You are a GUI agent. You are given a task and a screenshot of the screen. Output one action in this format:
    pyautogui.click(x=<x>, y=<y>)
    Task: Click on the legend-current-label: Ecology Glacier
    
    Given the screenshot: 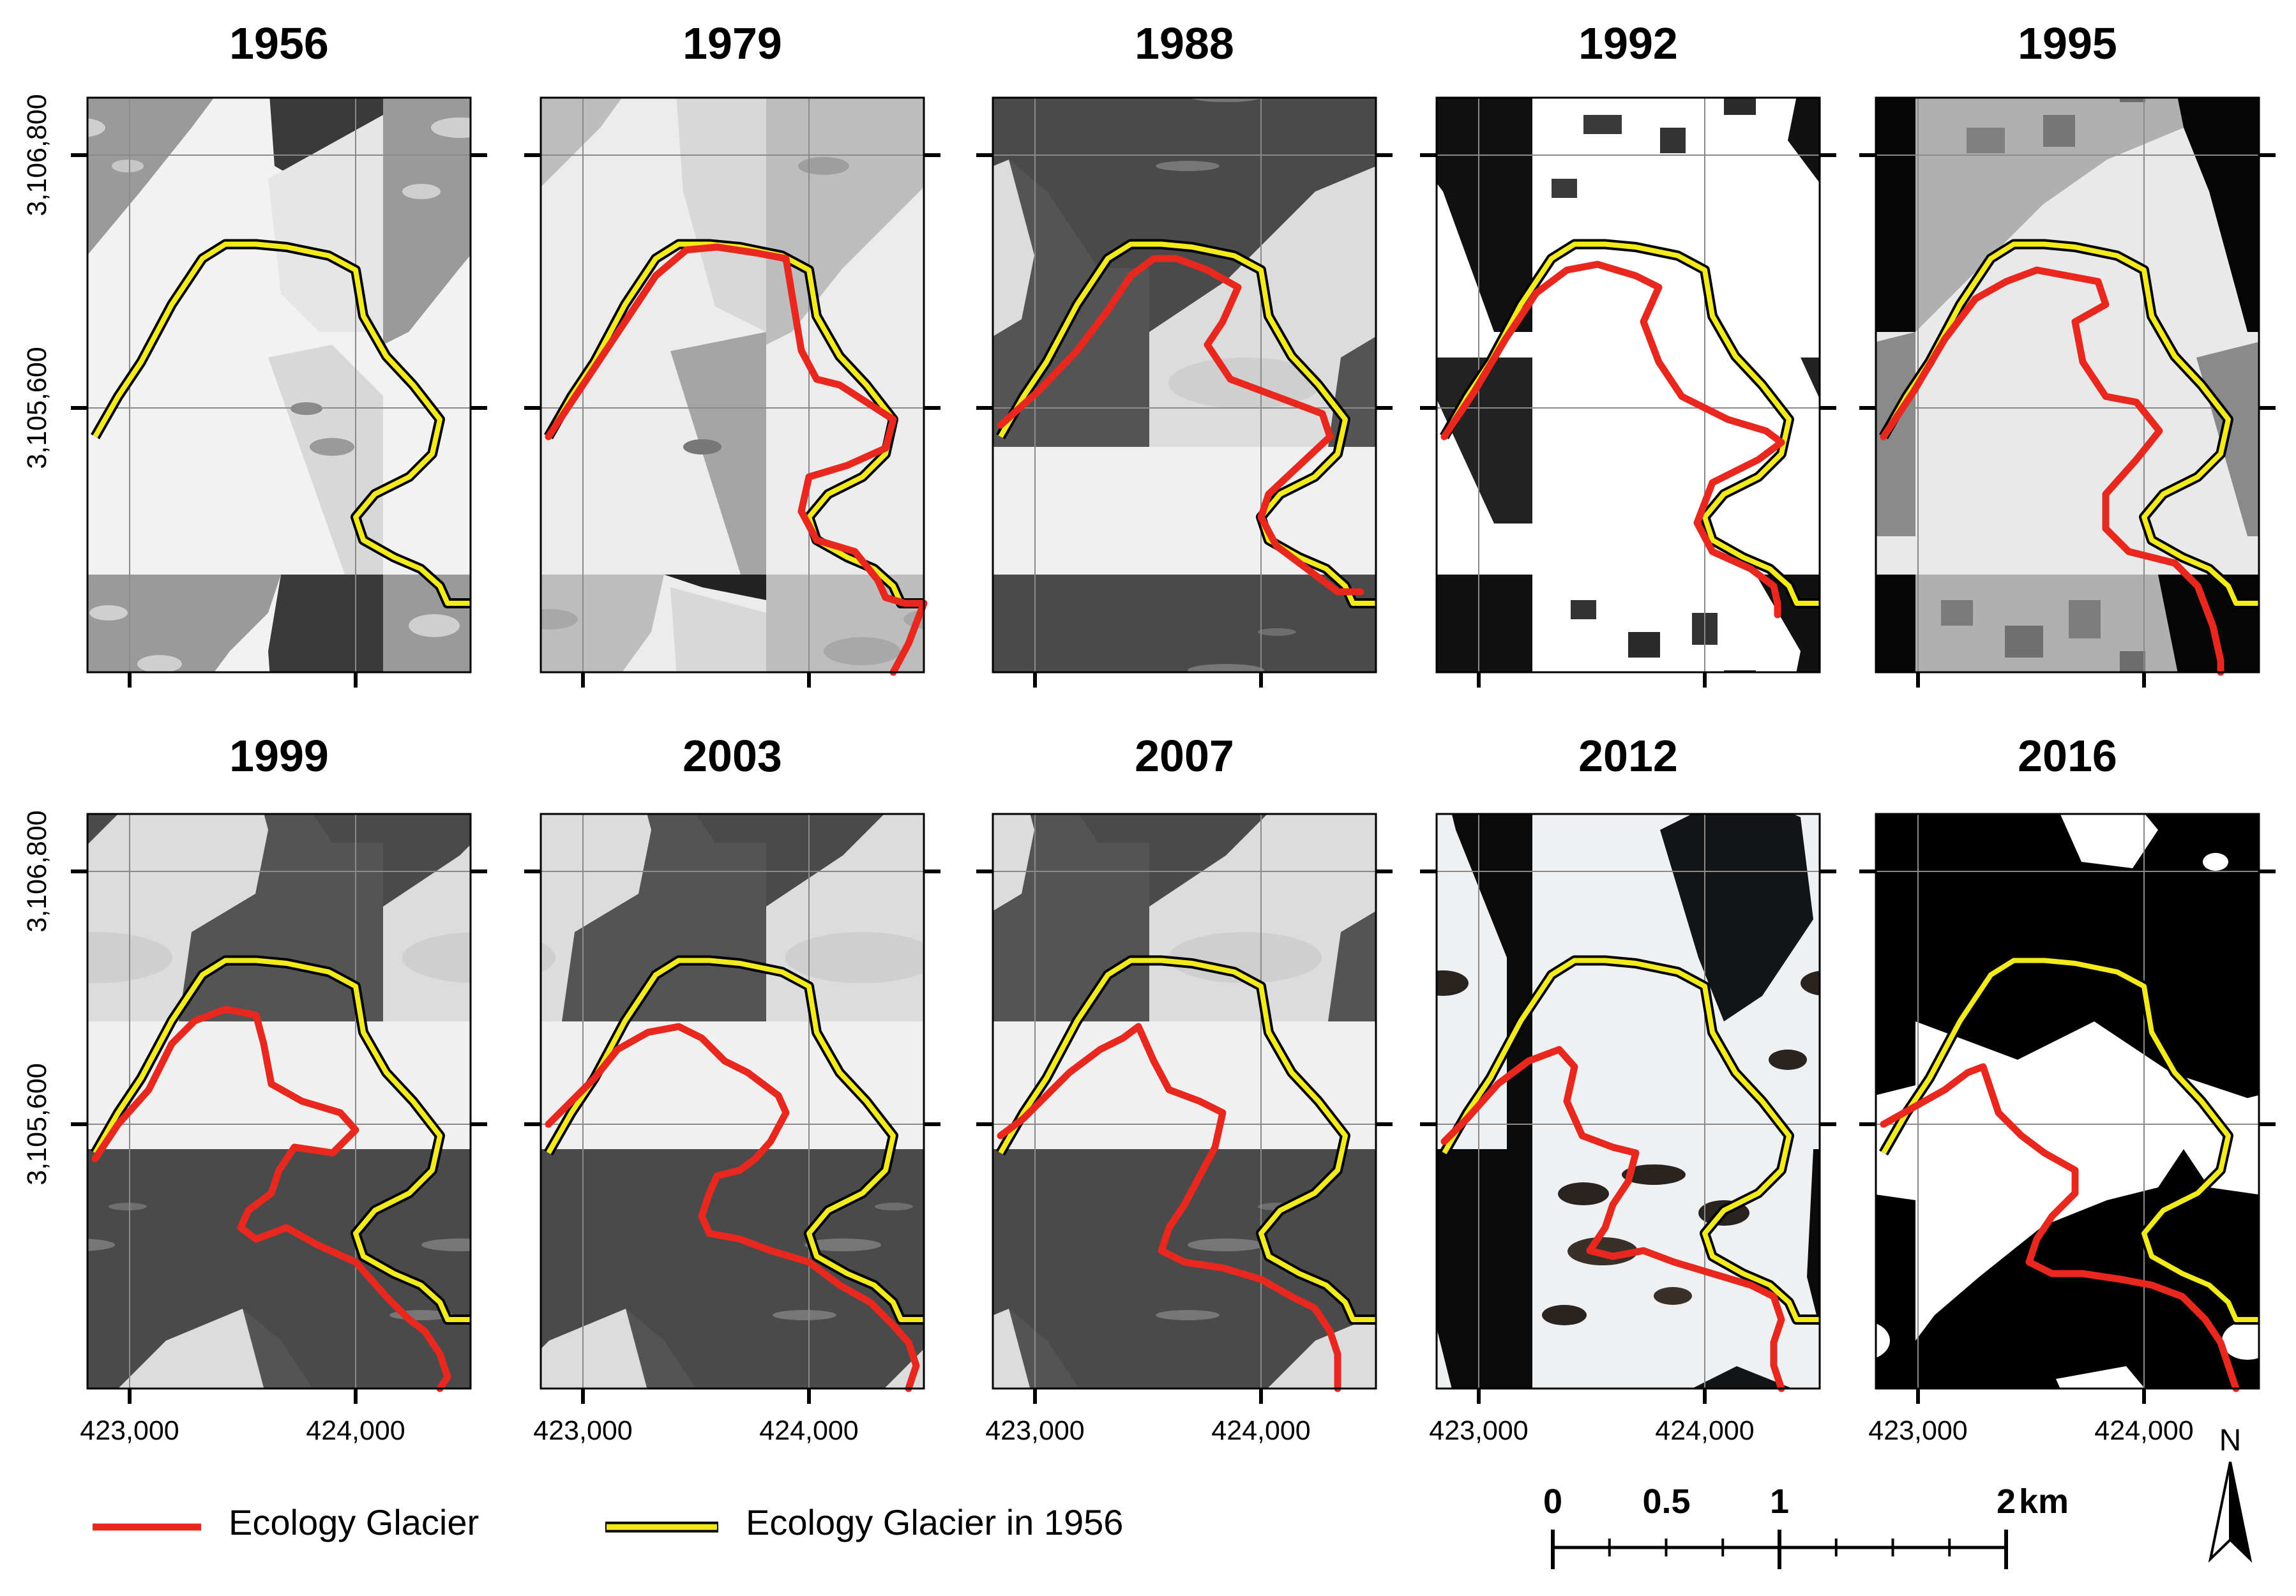 What is the action you would take?
    pyautogui.click(x=354, y=1522)
    